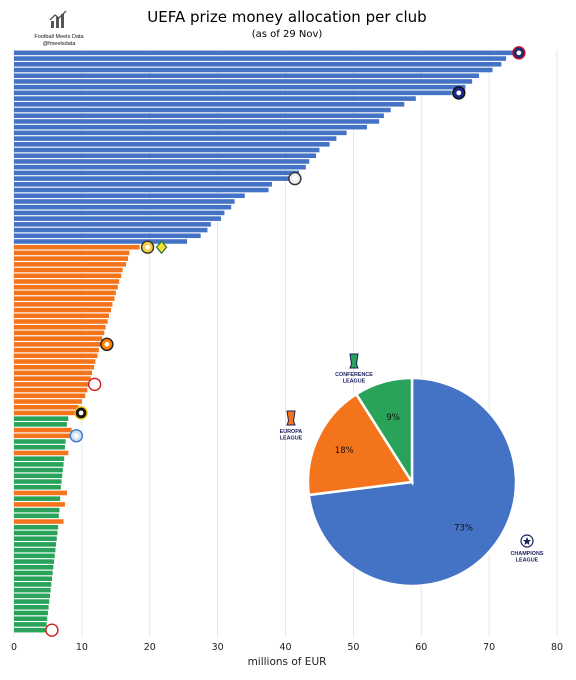  What do you see at coordinates (393, 418) in the screenshot?
I see `pie-slice-label: 9%` at bounding box center [393, 418].